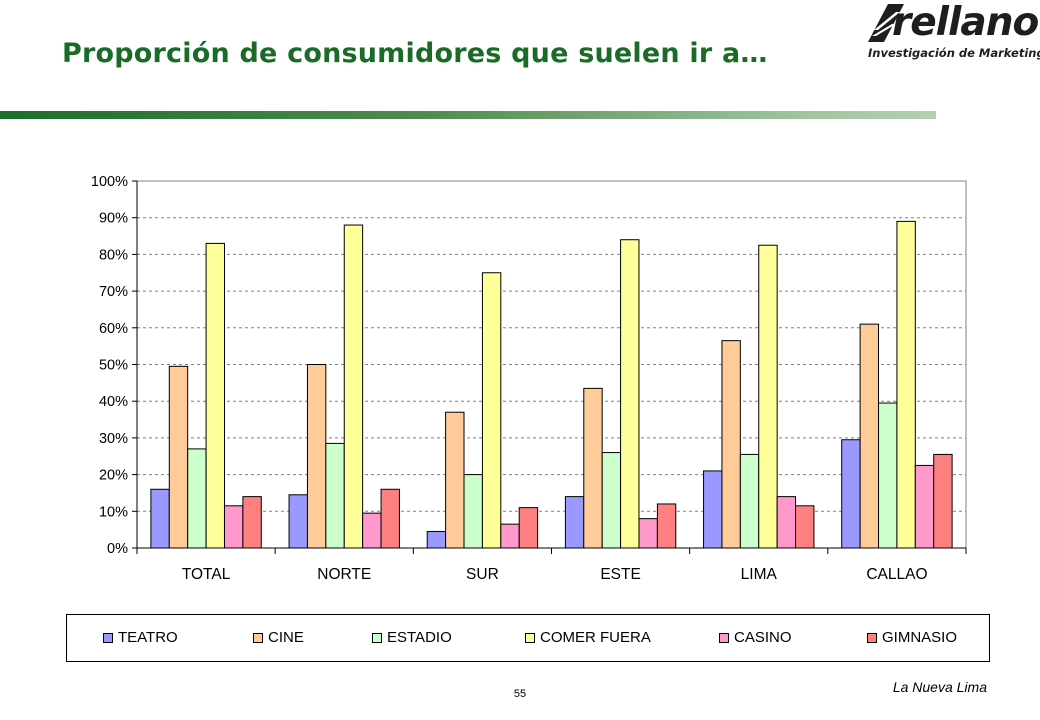  What do you see at coordinates (520, 694) in the screenshot?
I see `page-number: 55` at bounding box center [520, 694].